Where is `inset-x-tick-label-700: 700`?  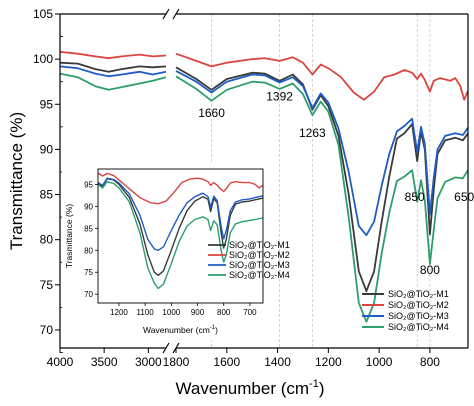 inset-x-tick-label-700: 700 is located at coordinates (250, 312).